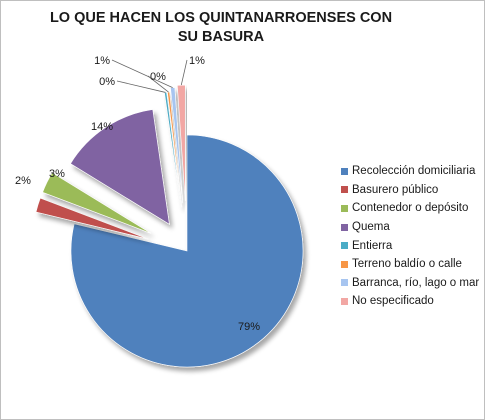 The height and width of the screenshot is (420, 485). I want to click on legend-item-quema: Quema, so click(410, 227).